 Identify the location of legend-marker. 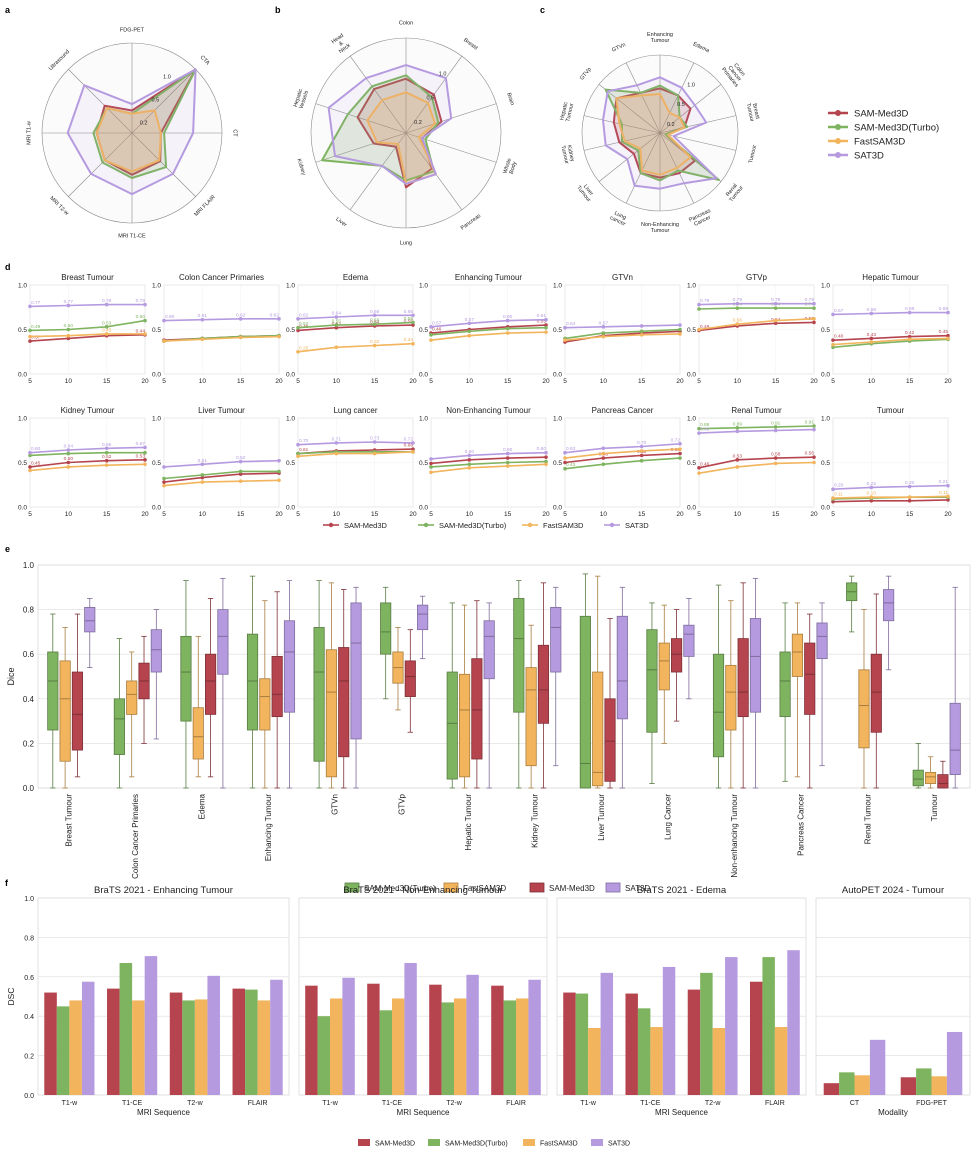
(838, 127).